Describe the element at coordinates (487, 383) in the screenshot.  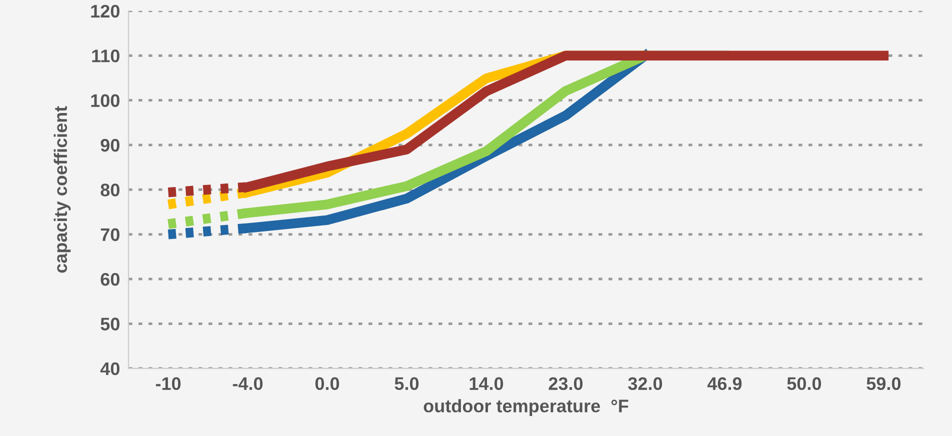
I see `x-tick-label: 14.0` at that location.